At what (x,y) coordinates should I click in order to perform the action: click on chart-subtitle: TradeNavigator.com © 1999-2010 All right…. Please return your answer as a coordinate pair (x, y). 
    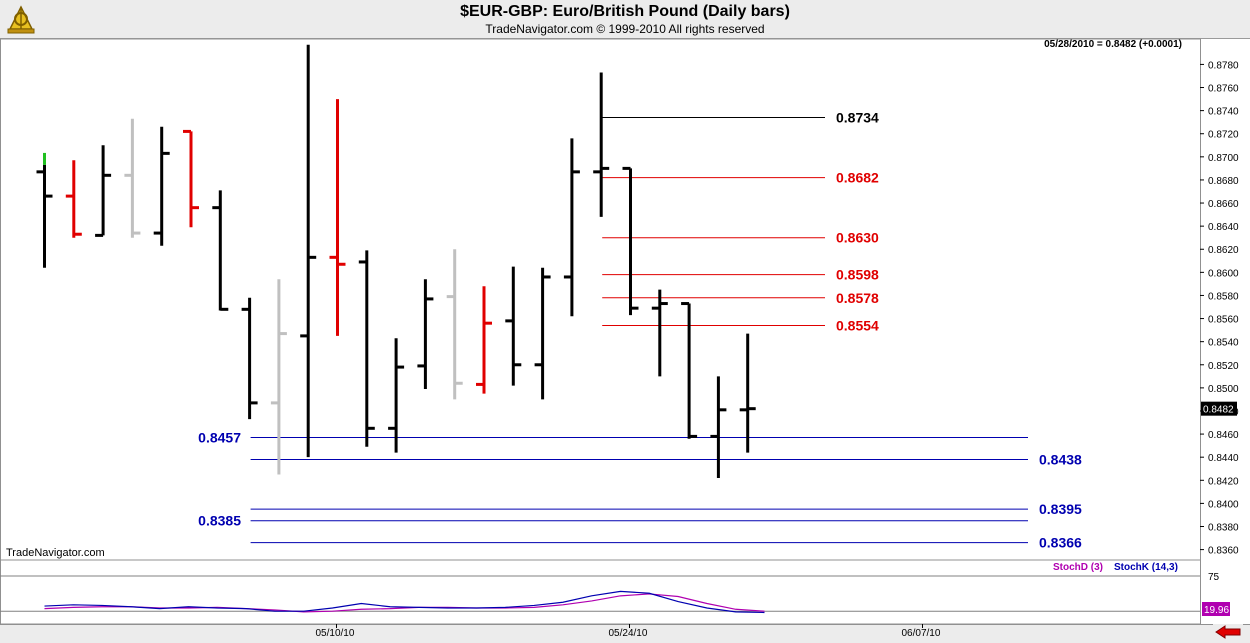
    Looking at the image, I should click on (625, 29).